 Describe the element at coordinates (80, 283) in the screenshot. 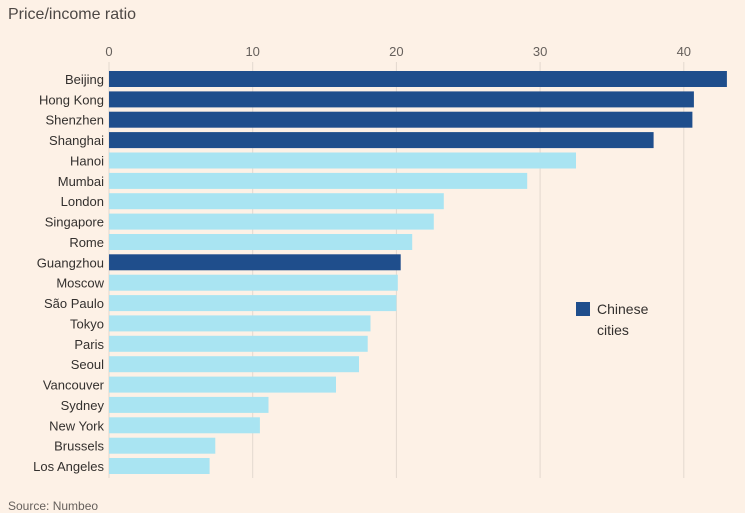

I see `category-label: Moscow` at that location.